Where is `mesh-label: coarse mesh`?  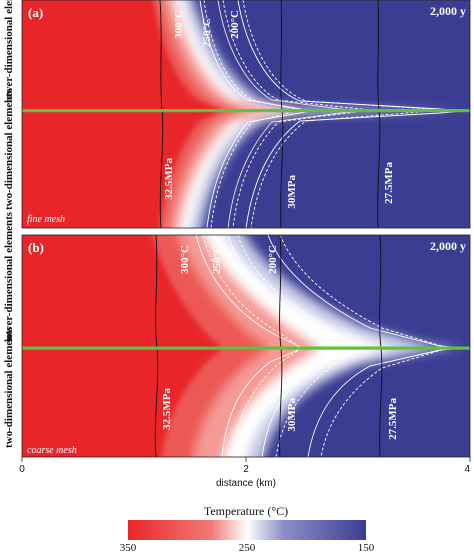
mesh-label: coarse mesh is located at coordinates (52, 450).